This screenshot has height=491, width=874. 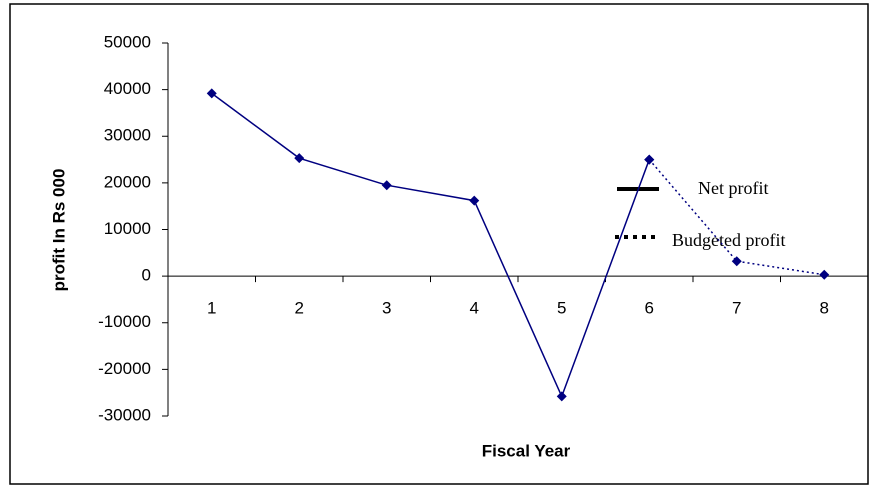 I want to click on y-tick-label: -30000, so click(x=124, y=414).